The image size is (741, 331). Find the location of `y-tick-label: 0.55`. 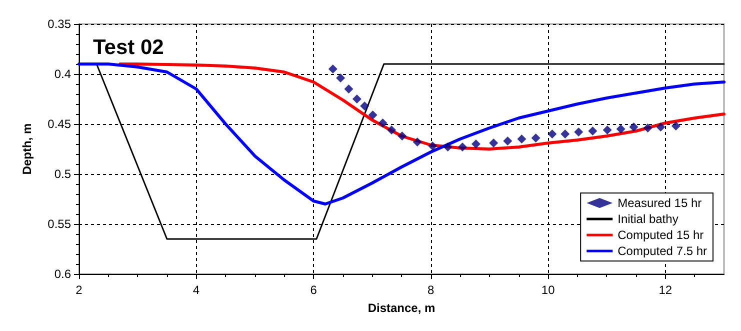

y-tick-label: 0.55 is located at coordinates (60, 224).